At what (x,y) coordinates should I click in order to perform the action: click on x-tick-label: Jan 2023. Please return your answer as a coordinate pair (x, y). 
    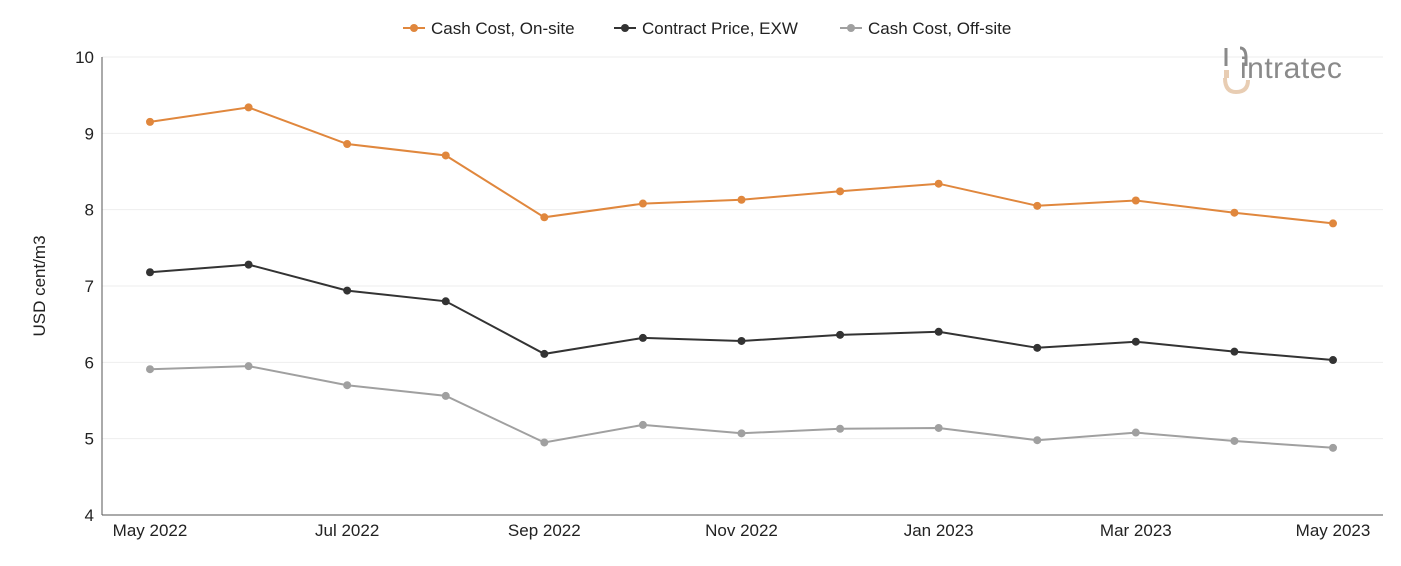
    Looking at the image, I should click on (939, 530).